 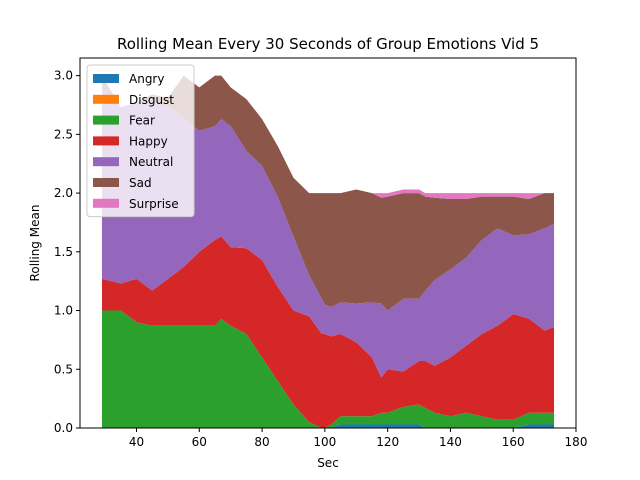 What do you see at coordinates (146, 79) in the screenshot?
I see `legend-label-angry: Angry` at bounding box center [146, 79].